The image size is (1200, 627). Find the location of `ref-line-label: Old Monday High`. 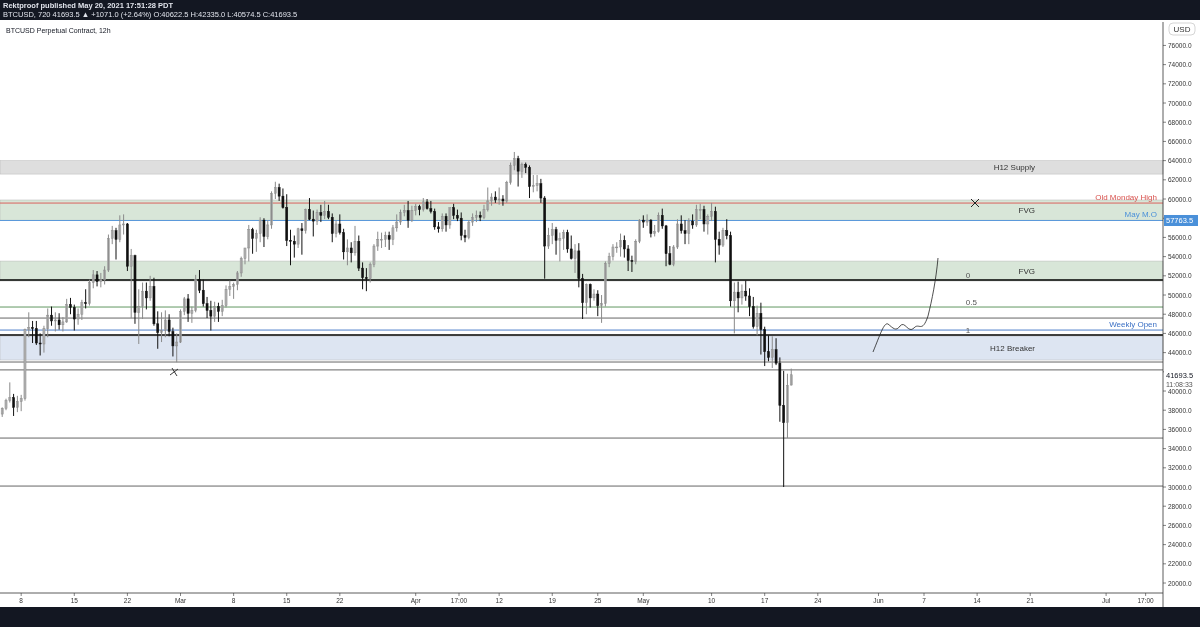

ref-line-label: Old Monday High is located at coordinates (1126, 198).